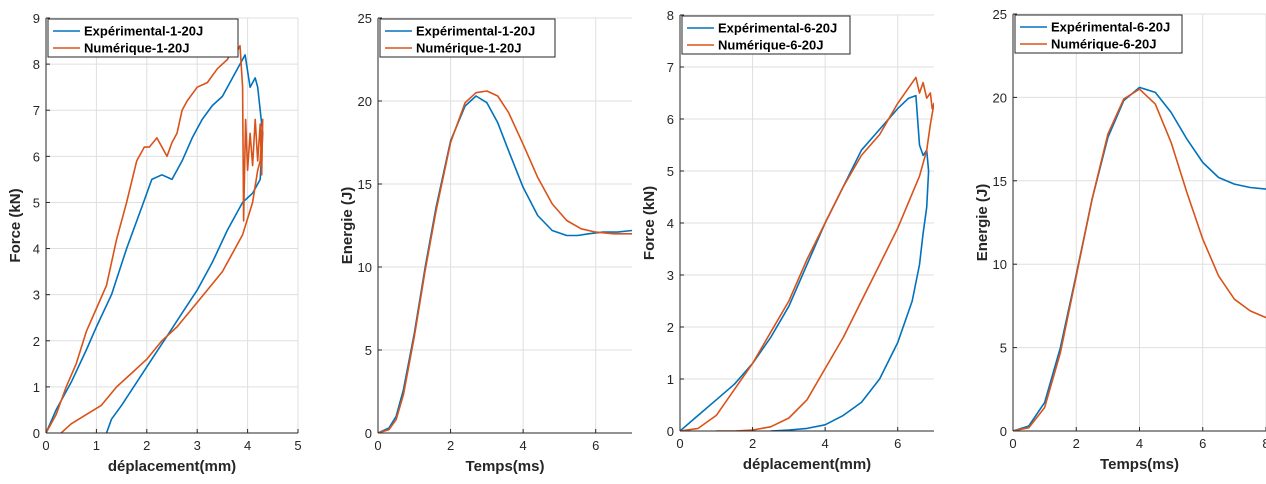  Describe the element at coordinates (36, 18) in the screenshot. I see `y-tick-label: 9` at that location.